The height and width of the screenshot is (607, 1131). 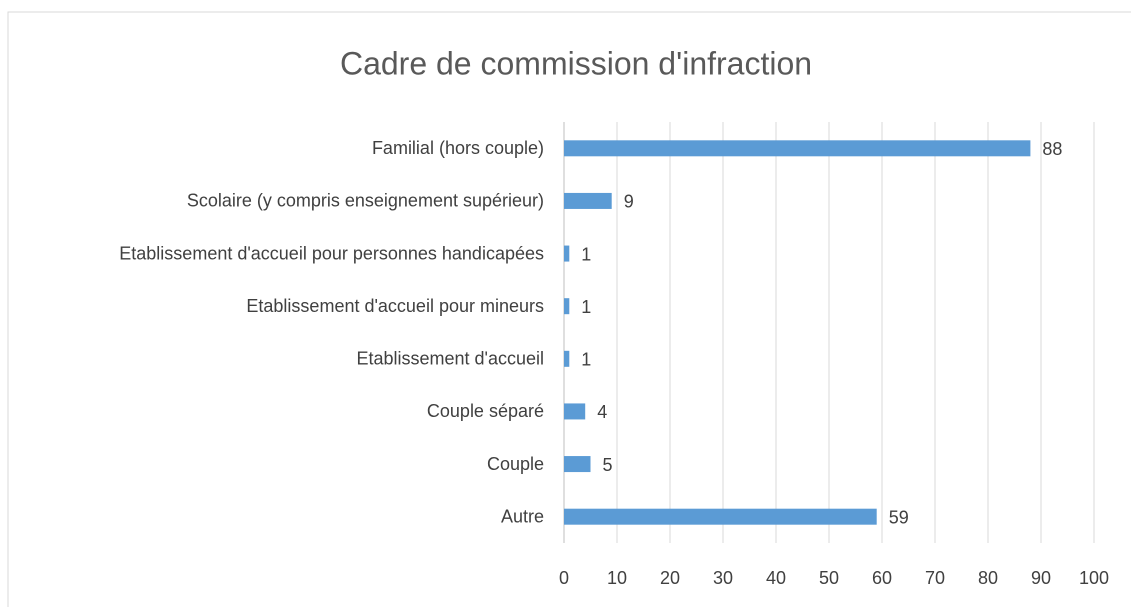 What do you see at coordinates (617, 578) in the screenshot?
I see `x-tick-label: 10` at bounding box center [617, 578].